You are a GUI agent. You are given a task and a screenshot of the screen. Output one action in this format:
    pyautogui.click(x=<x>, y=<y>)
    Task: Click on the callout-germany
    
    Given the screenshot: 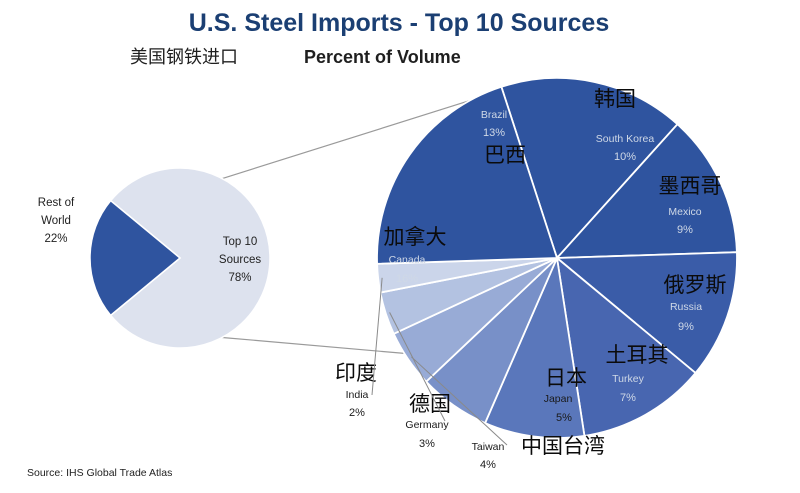 What is the action you would take?
    pyautogui.click(x=417, y=367)
    